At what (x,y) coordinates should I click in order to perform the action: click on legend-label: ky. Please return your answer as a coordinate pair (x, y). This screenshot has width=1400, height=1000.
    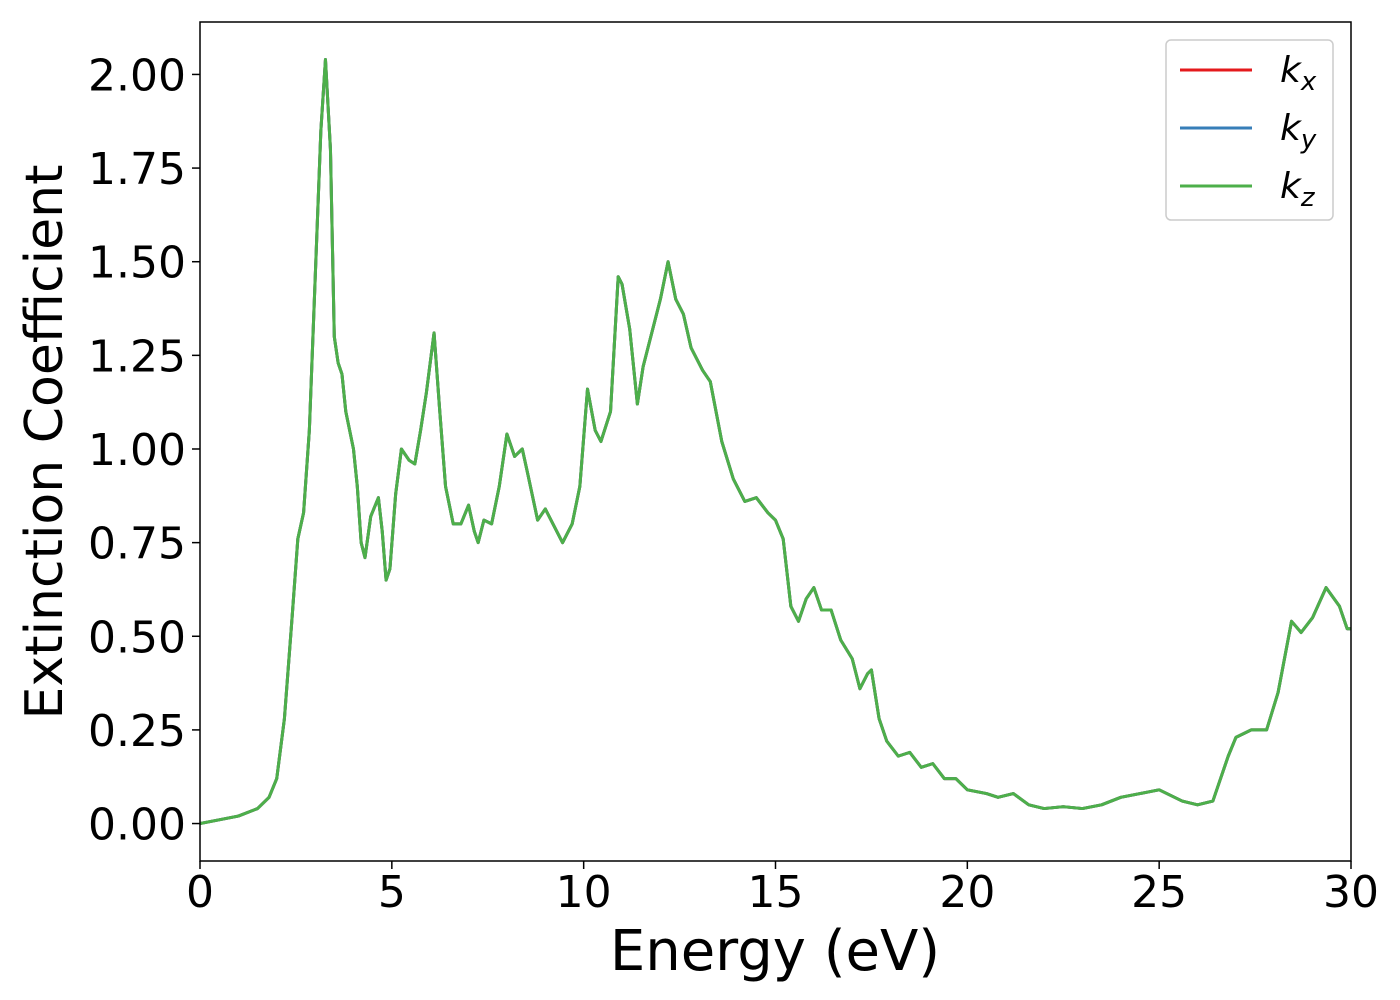
    Looking at the image, I should click on (1298, 131).